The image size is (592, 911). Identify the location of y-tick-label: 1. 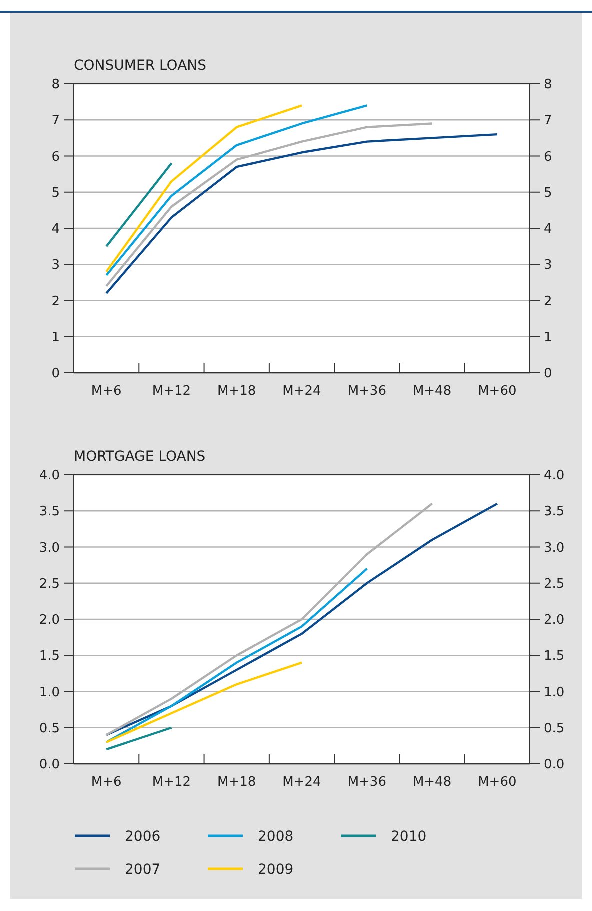
(56, 338).